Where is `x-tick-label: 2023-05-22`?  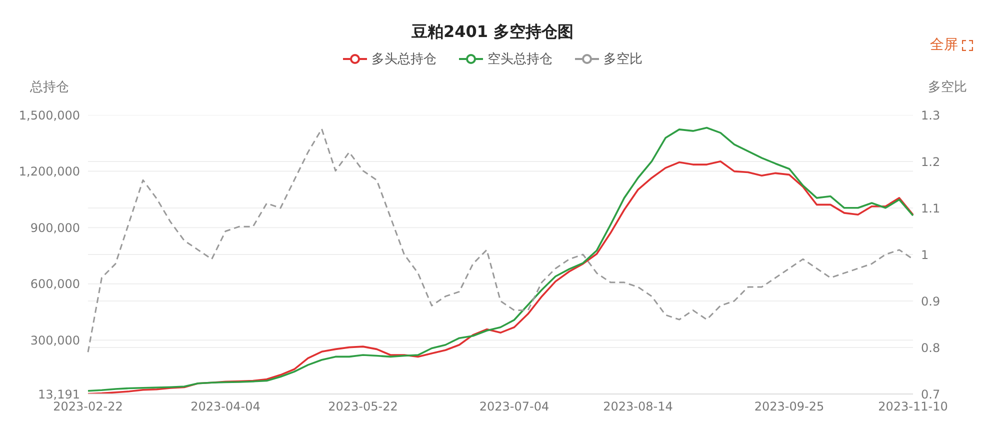 x-tick-label: 2023-05-22 is located at coordinates (363, 407).